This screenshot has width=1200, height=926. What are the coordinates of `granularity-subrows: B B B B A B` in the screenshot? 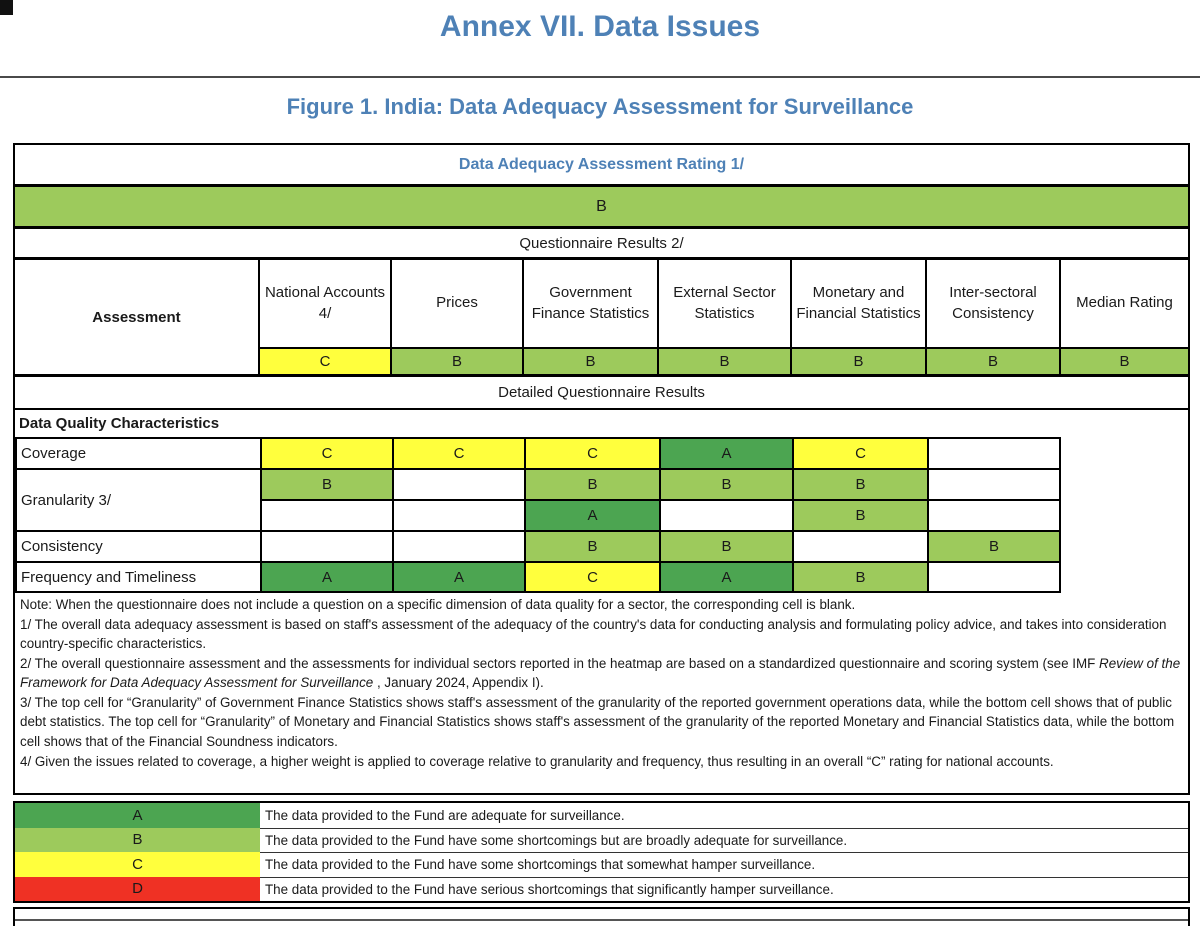 It's located at (660, 500).